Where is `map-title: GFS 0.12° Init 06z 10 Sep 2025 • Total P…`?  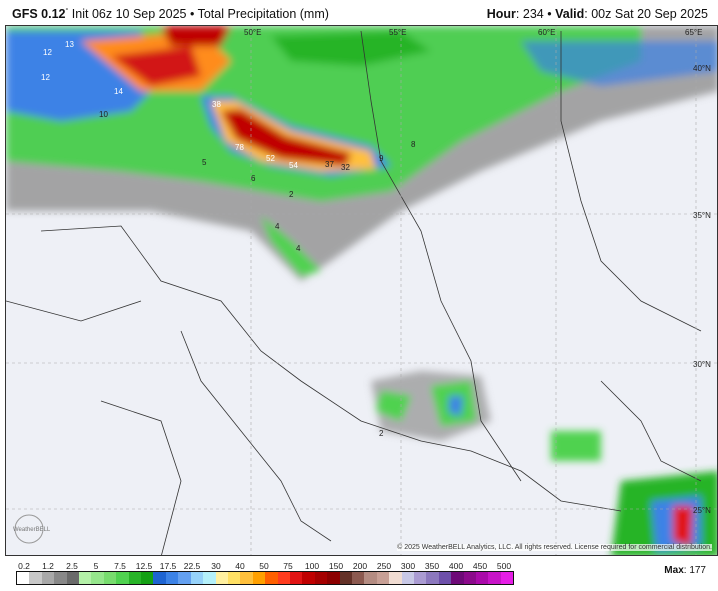 map-title: GFS 0.12° Init 06z 10 Sep 2025 • Total P… is located at coordinates (170, 14).